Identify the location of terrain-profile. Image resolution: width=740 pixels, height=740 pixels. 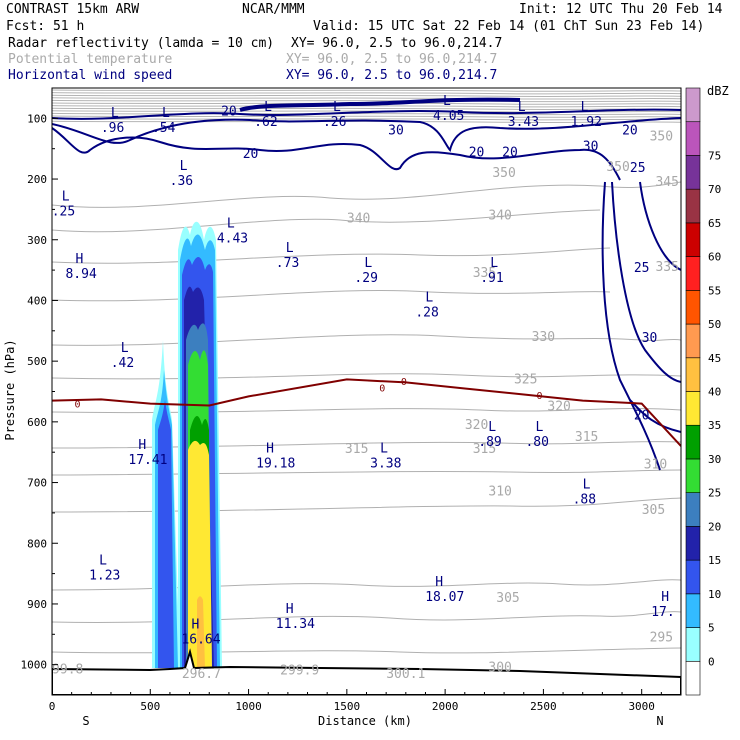
(366, 671).